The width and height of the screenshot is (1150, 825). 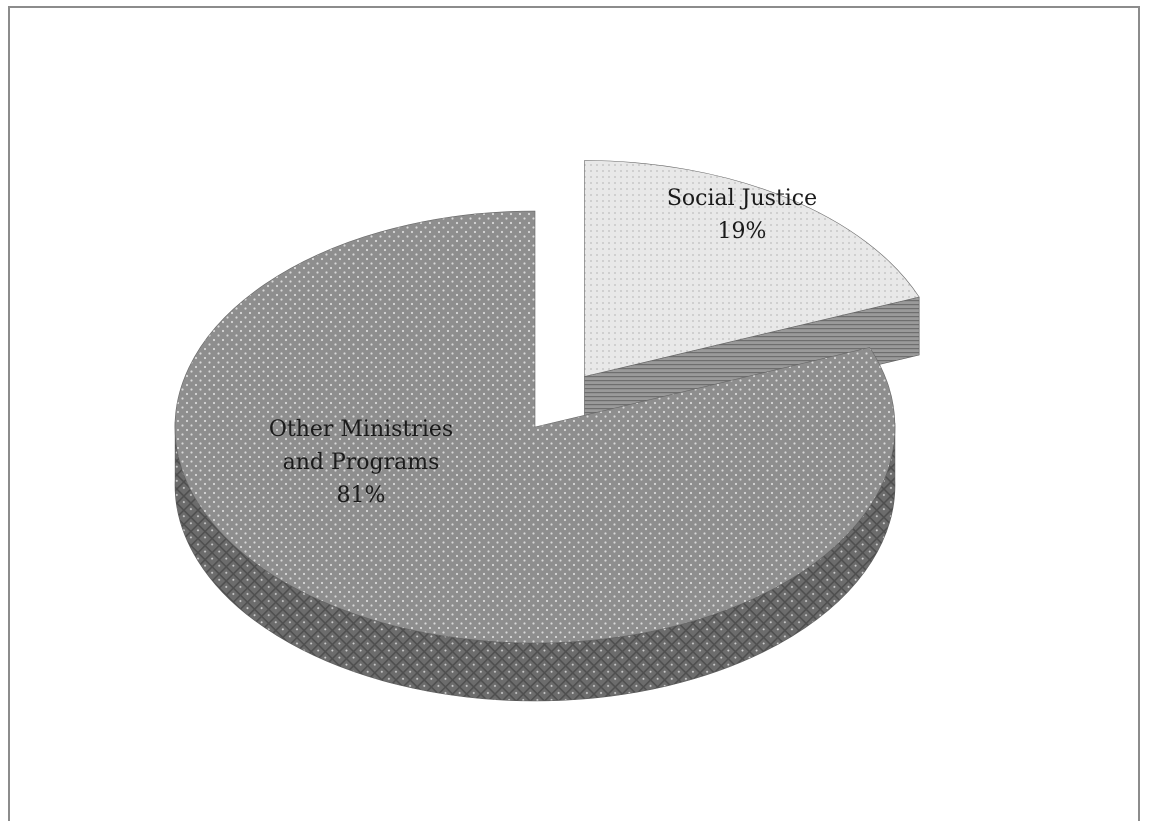 I want to click on slice-label-line: Social Justice, so click(x=742, y=198).